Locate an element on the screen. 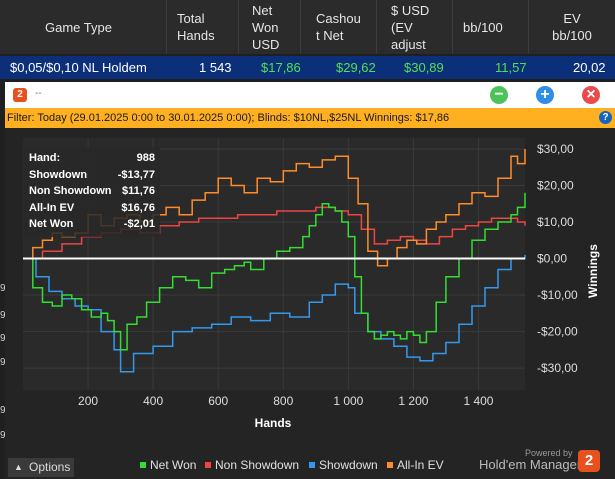 The height and width of the screenshot is (479, 615). column-header-label: Total Hands is located at coordinates (196, 27).